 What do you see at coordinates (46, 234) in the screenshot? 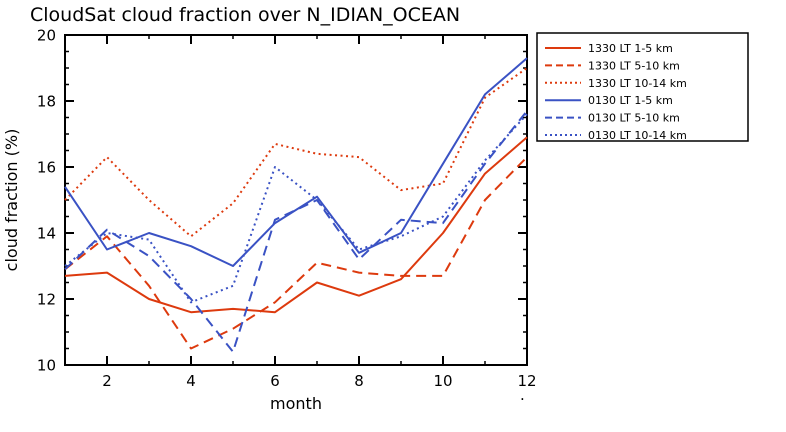
I see `y-tick-label: 14` at bounding box center [46, 234].